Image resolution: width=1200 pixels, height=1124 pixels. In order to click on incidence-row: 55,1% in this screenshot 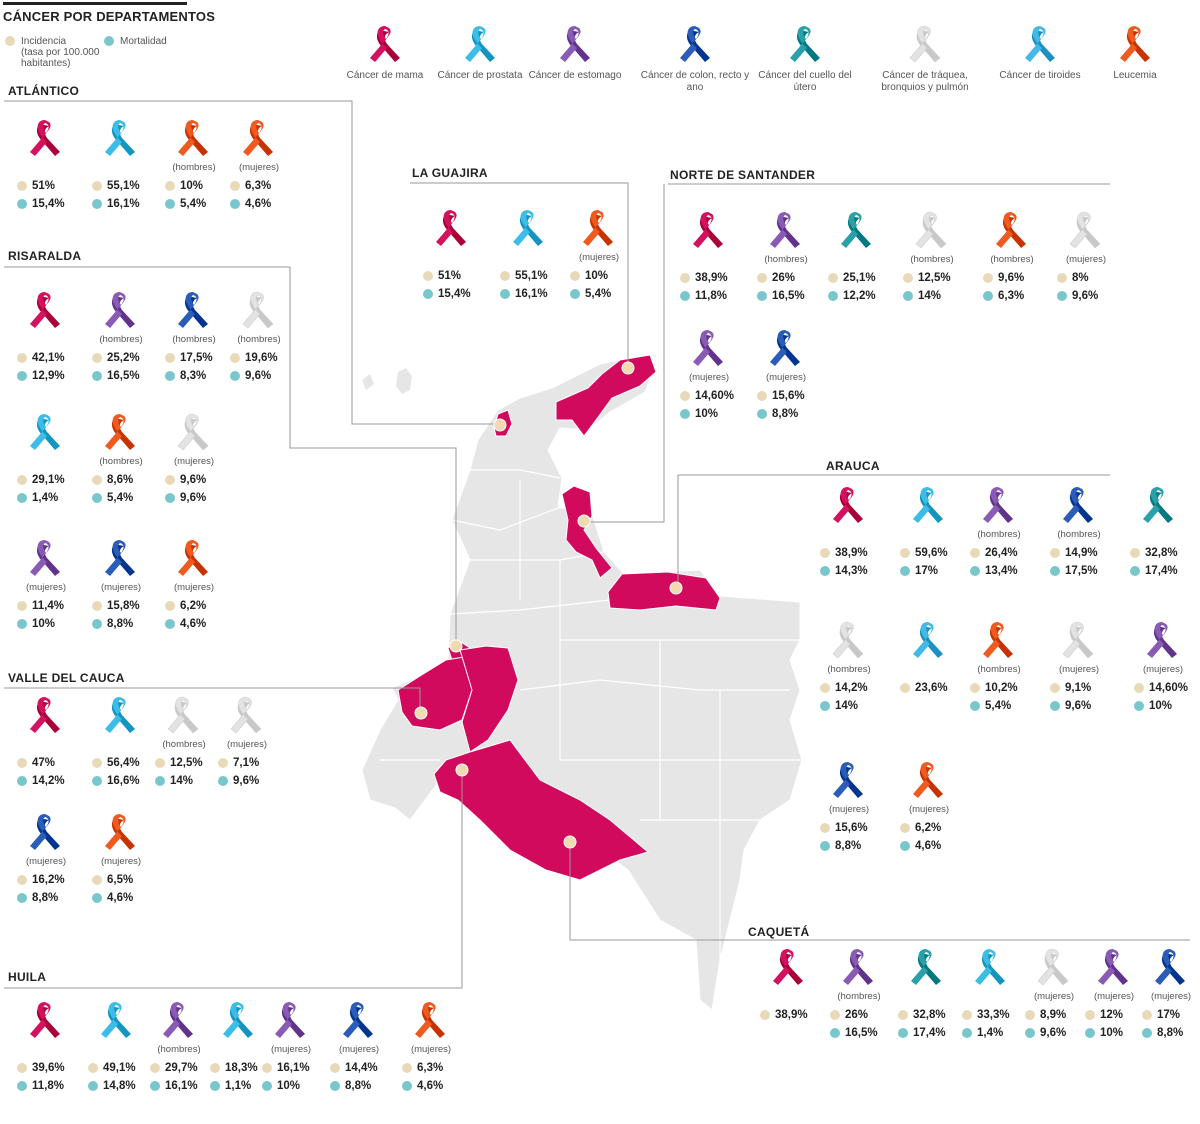, I will do `click(116, 186)`.